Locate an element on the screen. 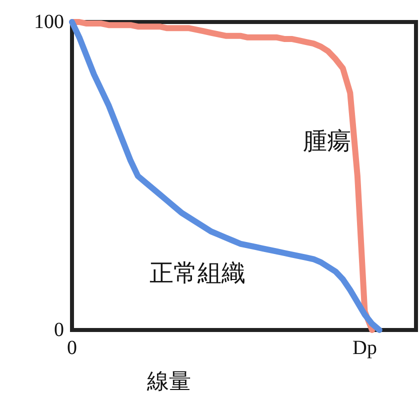  x-tick-label: Dp is located at coordinates (364, 348).